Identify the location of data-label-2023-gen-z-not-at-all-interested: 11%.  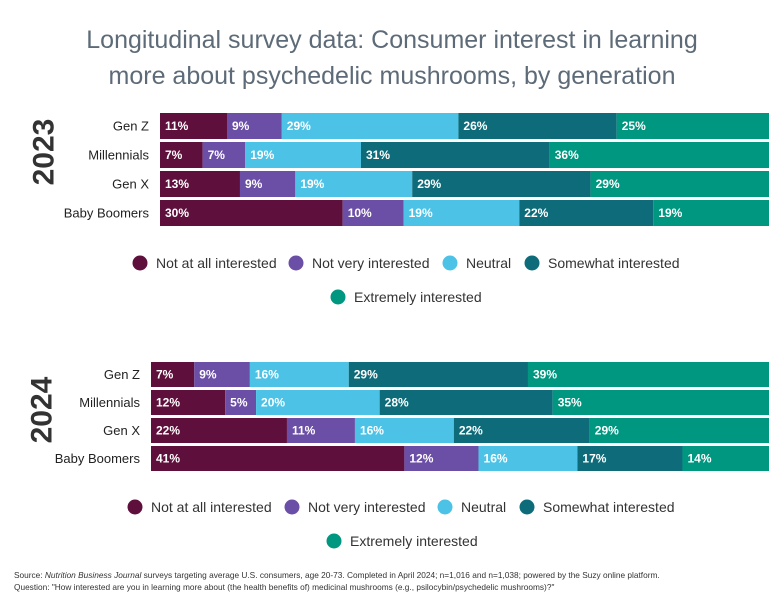
(177, 126).